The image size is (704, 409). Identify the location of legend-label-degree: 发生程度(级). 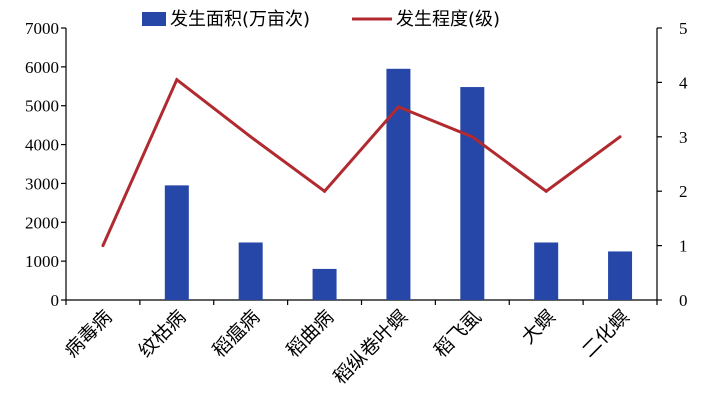
(448, 19).